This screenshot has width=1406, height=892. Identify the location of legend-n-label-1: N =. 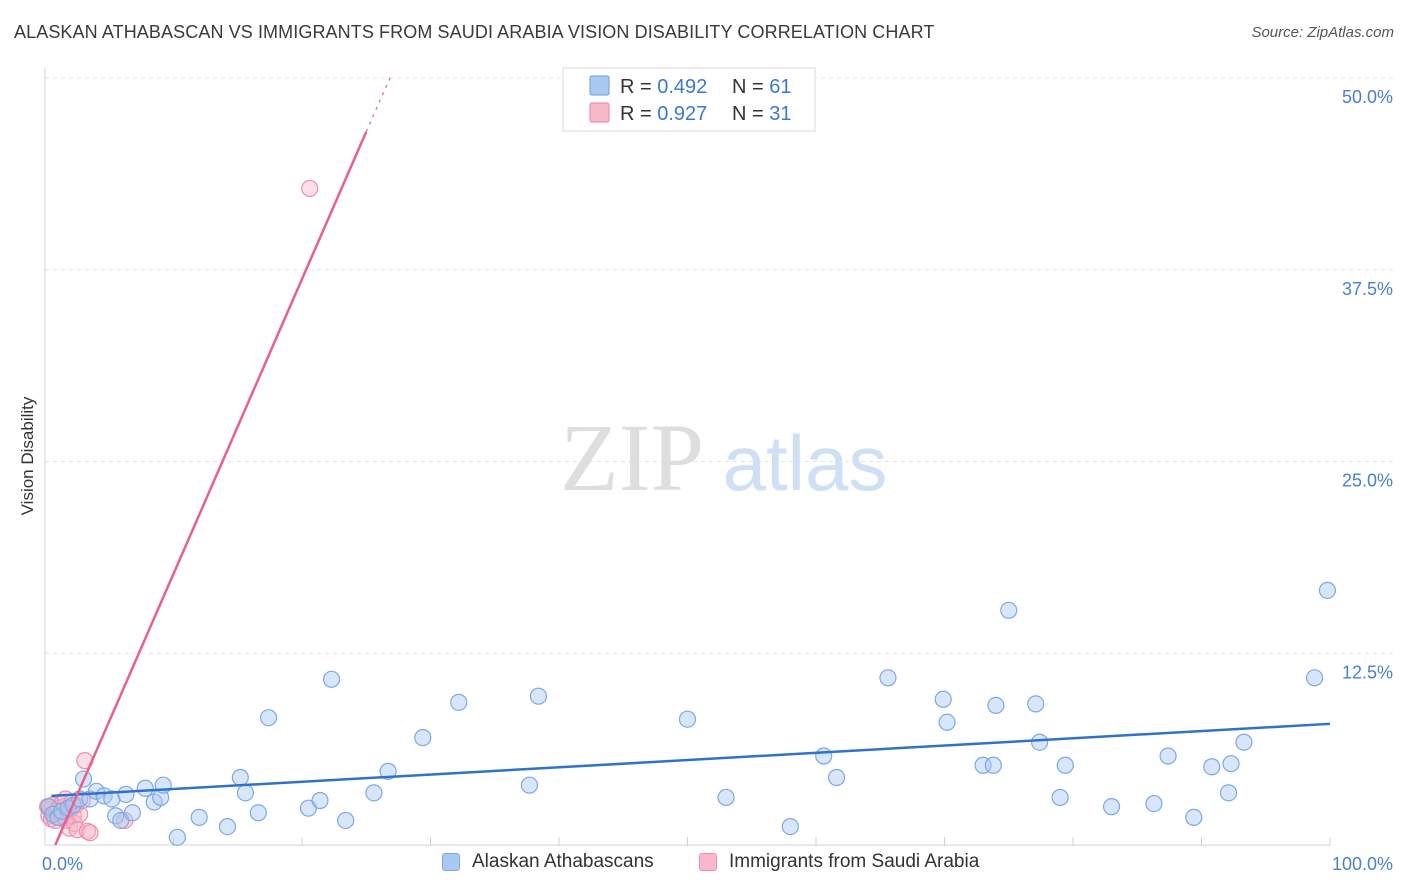
(750, 87).